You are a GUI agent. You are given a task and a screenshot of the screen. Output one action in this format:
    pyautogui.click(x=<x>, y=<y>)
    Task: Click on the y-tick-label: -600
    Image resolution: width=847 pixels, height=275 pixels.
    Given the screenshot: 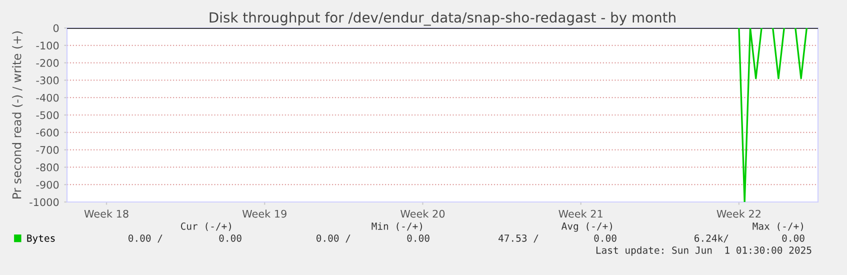 What is the action you would take?
    pyautogui.click(x=47, y=132)
    